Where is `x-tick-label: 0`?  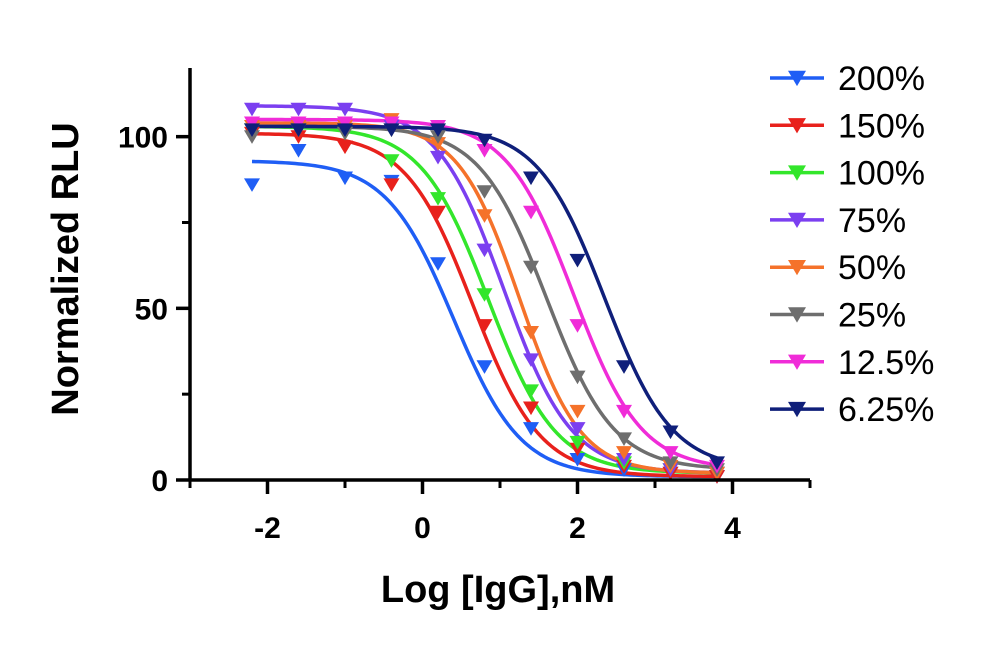 x-tick-label: 0 is located at coordinates (422, 528).